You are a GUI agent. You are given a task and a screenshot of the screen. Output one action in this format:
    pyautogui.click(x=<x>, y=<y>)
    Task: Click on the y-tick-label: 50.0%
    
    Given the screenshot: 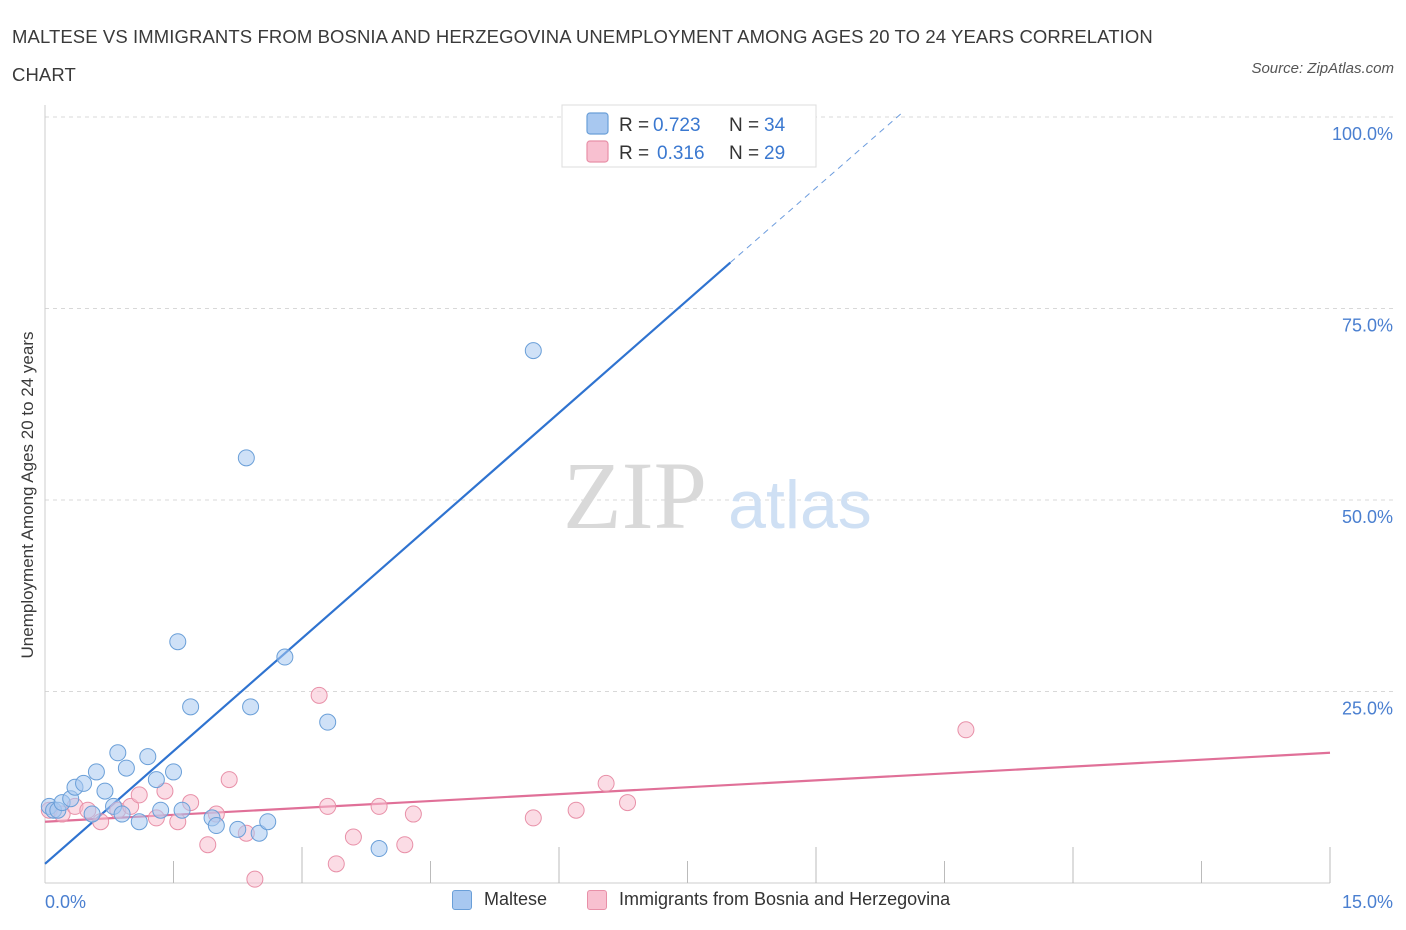 What is the action you would take?
    pyautogui.click(x=1367, y=517)
    